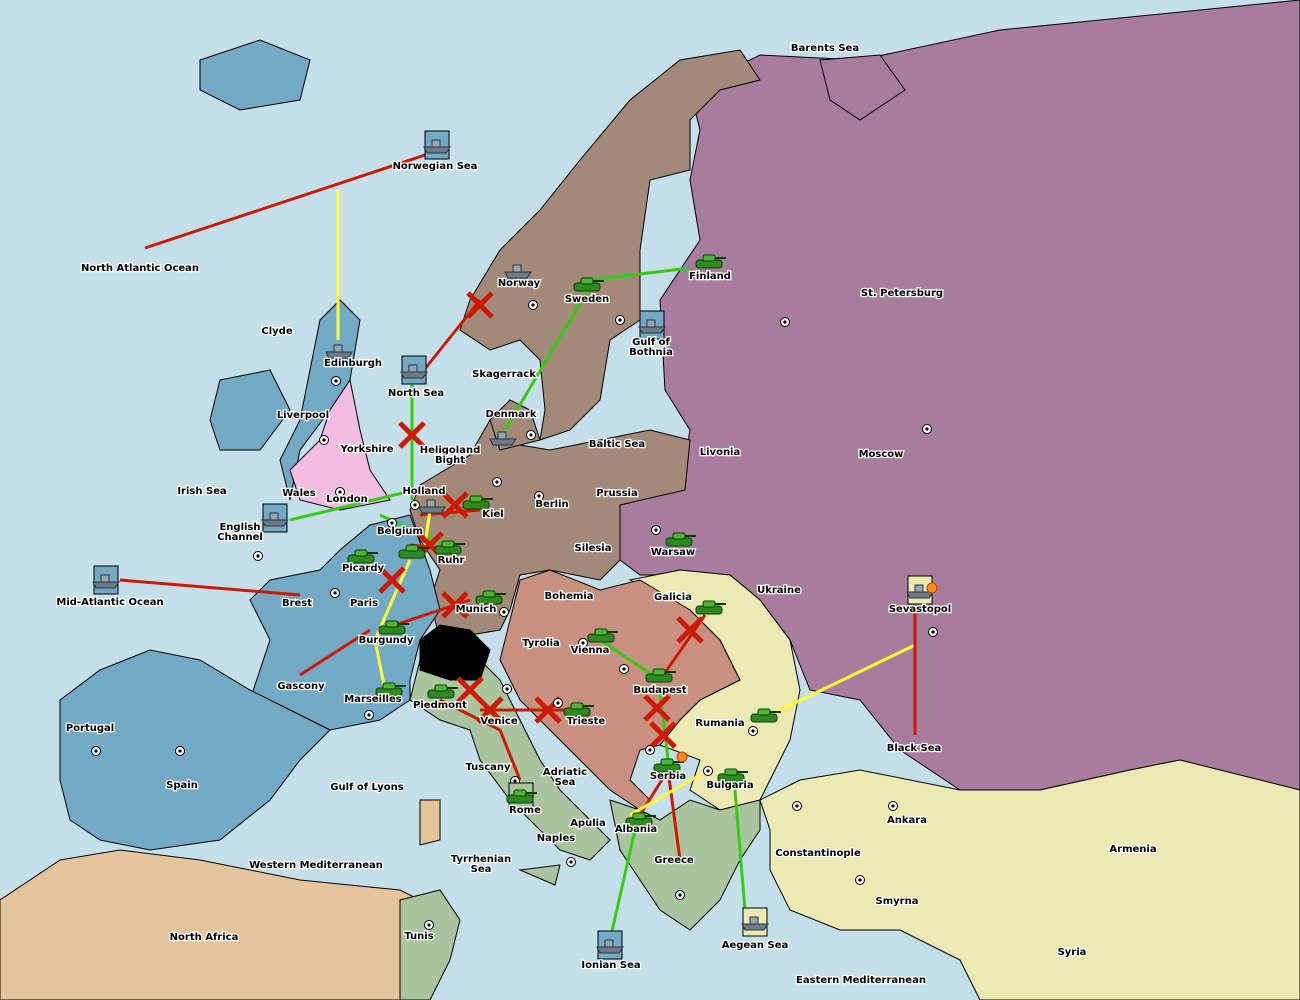 The image size is (1300, 1000). What do you see at coordinates (682, 757) in the screenshot?
I see `dislodged-burst-icon` at bounding box center [682, 757].